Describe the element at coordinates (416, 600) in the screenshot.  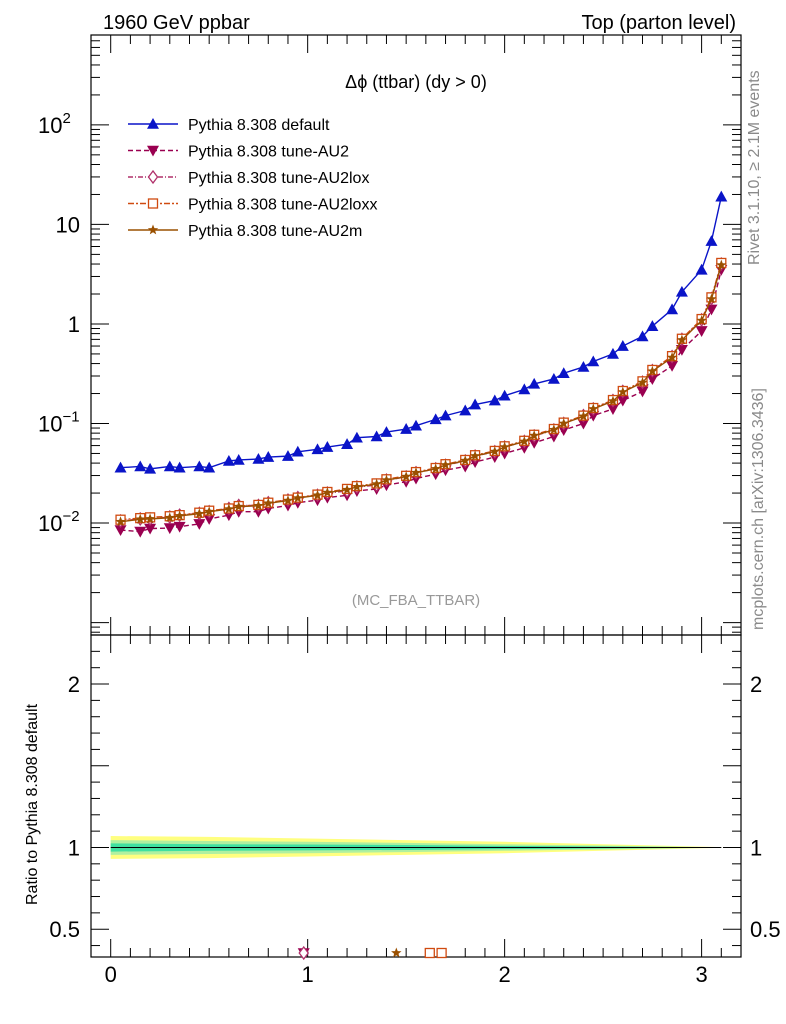
I see `analysis-label: (MC_FBA_TTBAR)` at that location.